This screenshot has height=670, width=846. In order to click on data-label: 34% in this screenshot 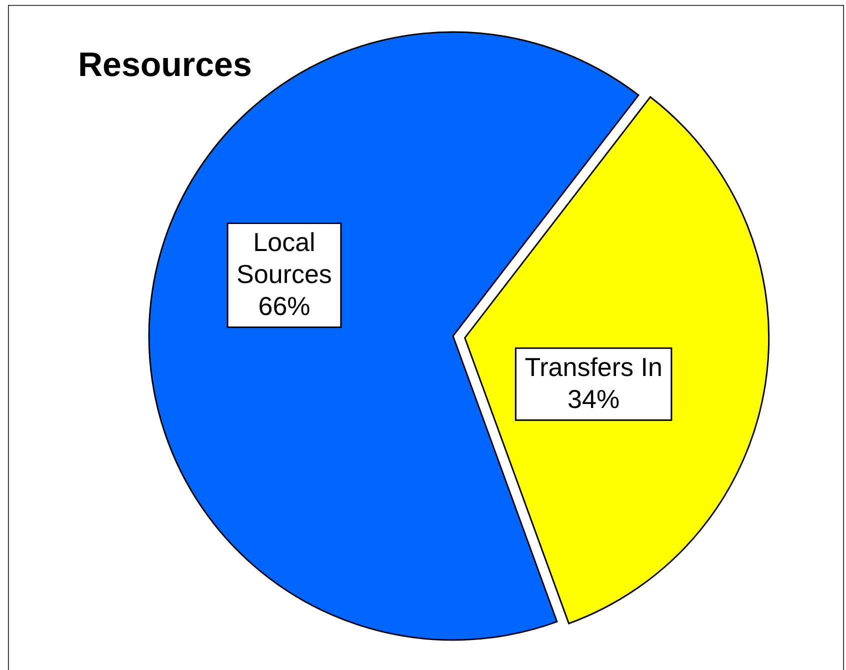, I will do `click(594, 399)`.